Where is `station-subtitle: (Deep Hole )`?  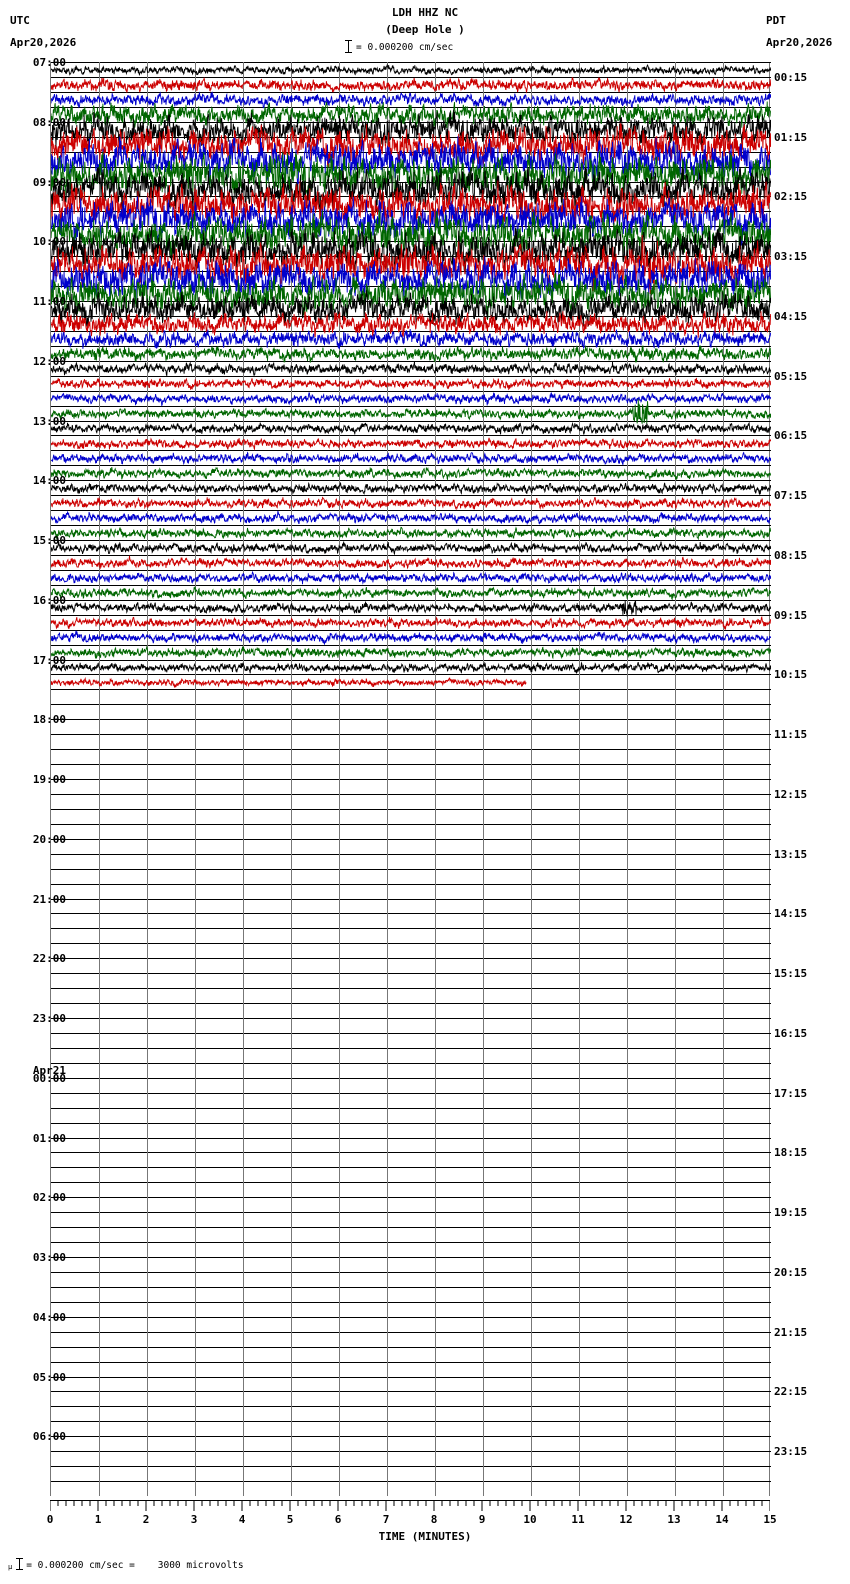 station-subtitle: (Deep Hole ) is located at coordinates (425, 29).